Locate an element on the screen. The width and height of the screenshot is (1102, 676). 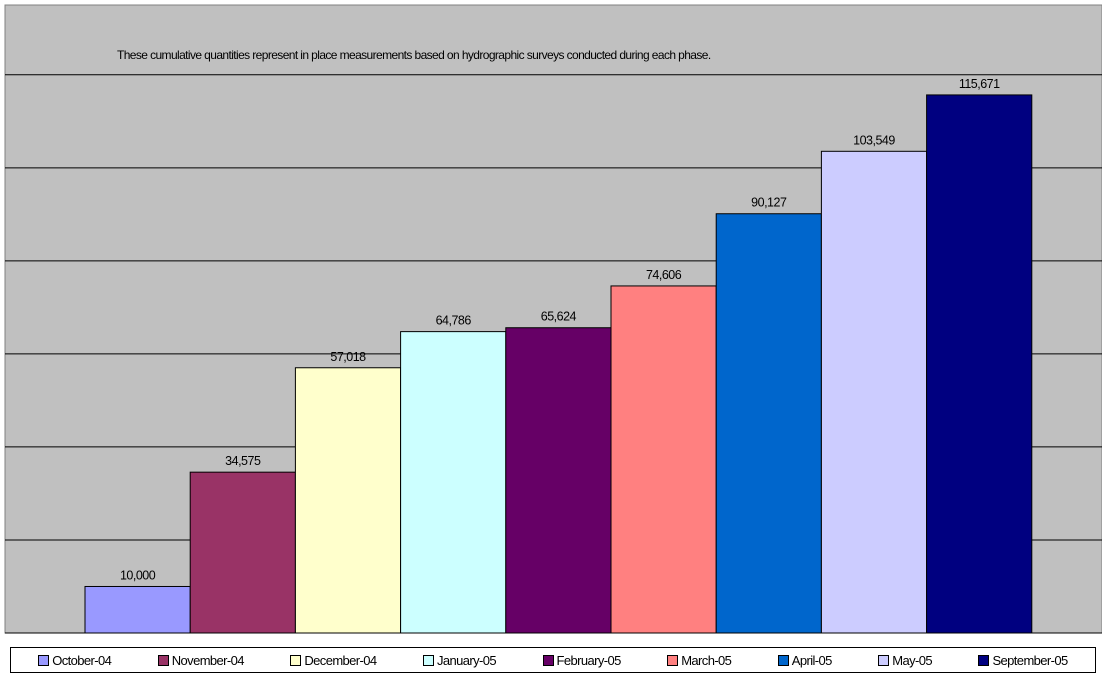
bar-value-label: 103,549 is located at coordinates (874, 140).